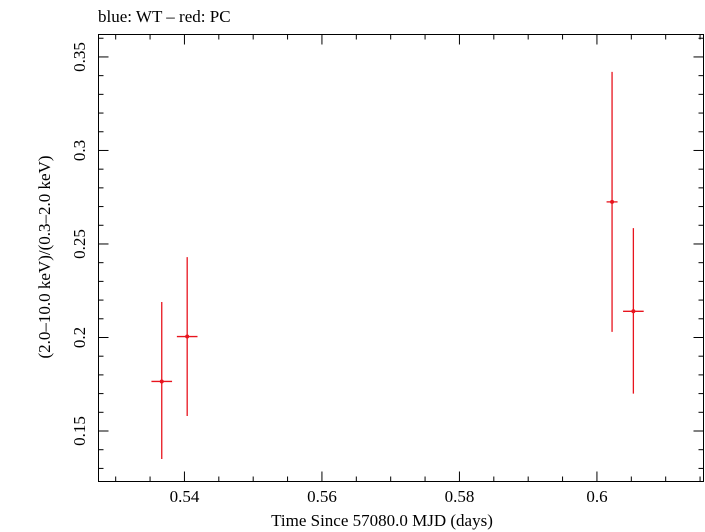 The height and width of the screenshot is (532, 705). I want to click on y-axis-label: (2.0–10.0 keV)/(0.3–2.0 keV), so click(44, 256).